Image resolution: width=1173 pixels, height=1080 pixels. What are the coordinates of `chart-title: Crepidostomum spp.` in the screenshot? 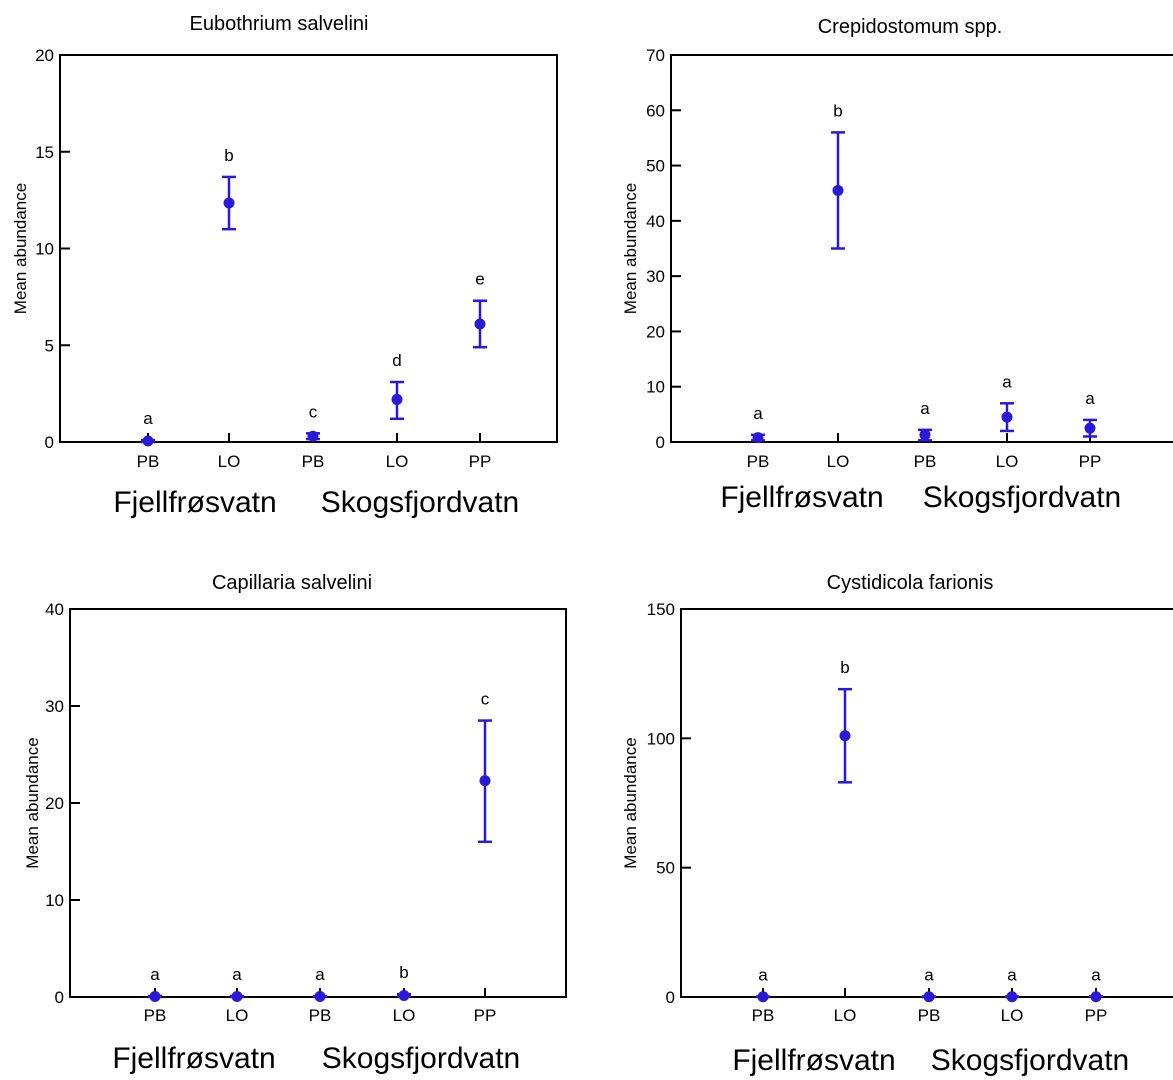 It's located at (910, 27).